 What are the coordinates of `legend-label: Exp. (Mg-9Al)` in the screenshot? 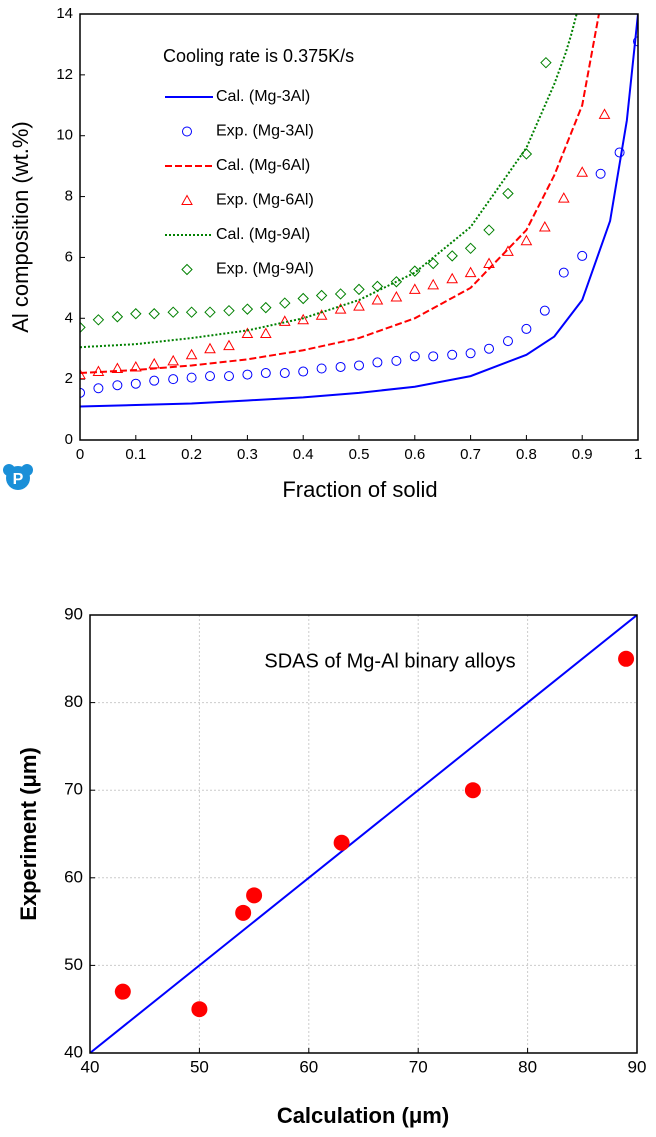 It's located at (265, 269).